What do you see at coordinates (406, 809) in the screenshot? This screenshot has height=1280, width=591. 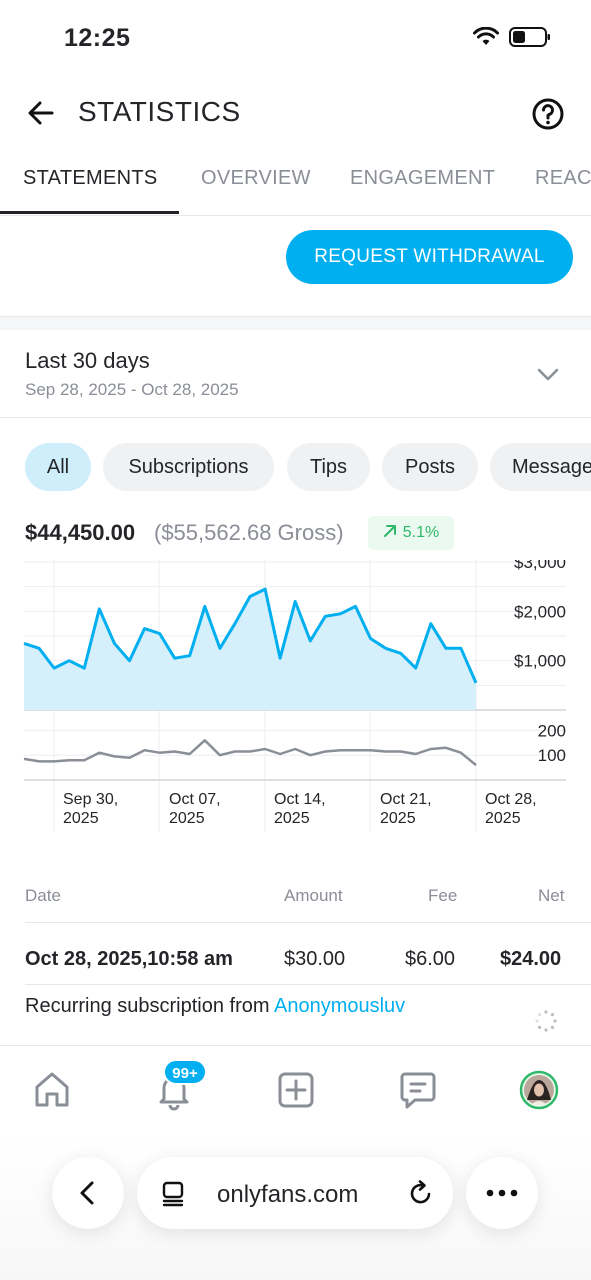 I see `x-tick-label: Oct 21, 2025` at bounding box center [406, 809].